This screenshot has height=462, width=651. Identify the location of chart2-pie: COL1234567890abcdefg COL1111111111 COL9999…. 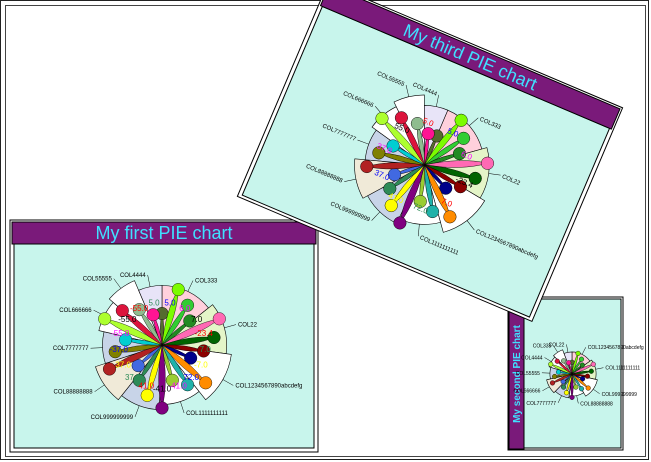
(578, 374).